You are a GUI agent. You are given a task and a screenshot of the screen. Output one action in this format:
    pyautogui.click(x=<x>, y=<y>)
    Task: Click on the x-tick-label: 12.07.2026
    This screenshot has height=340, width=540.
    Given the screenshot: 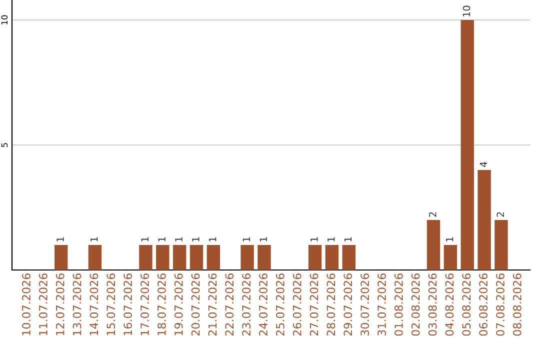 What is the action you would take?
    pyautogui.click(x=60, y=304)
    